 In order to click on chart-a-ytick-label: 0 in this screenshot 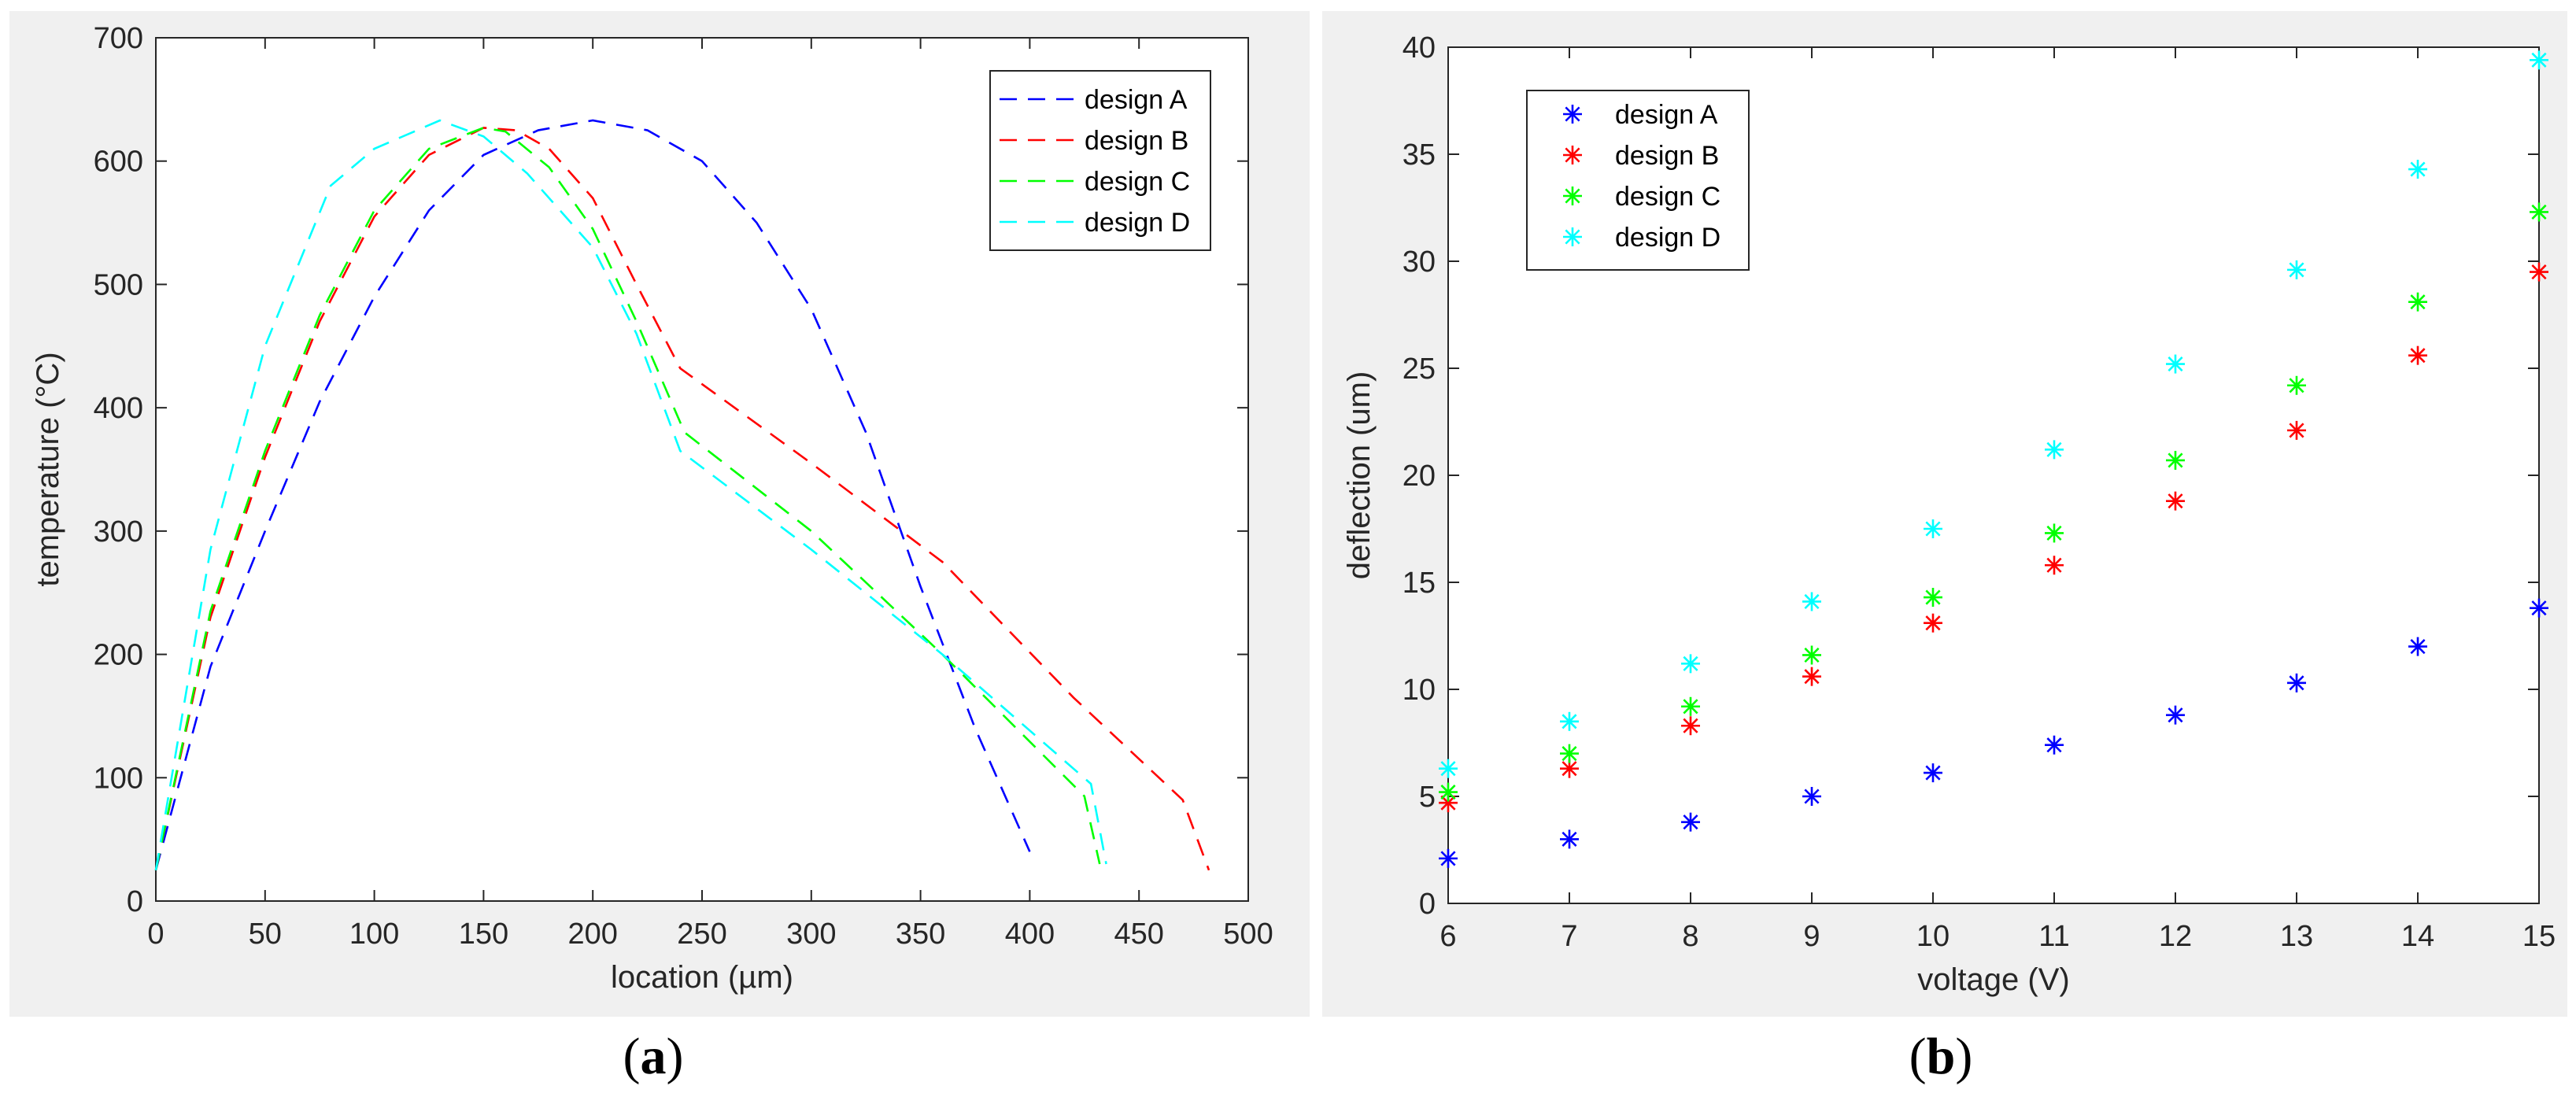, I will do `click(135, 902)`.